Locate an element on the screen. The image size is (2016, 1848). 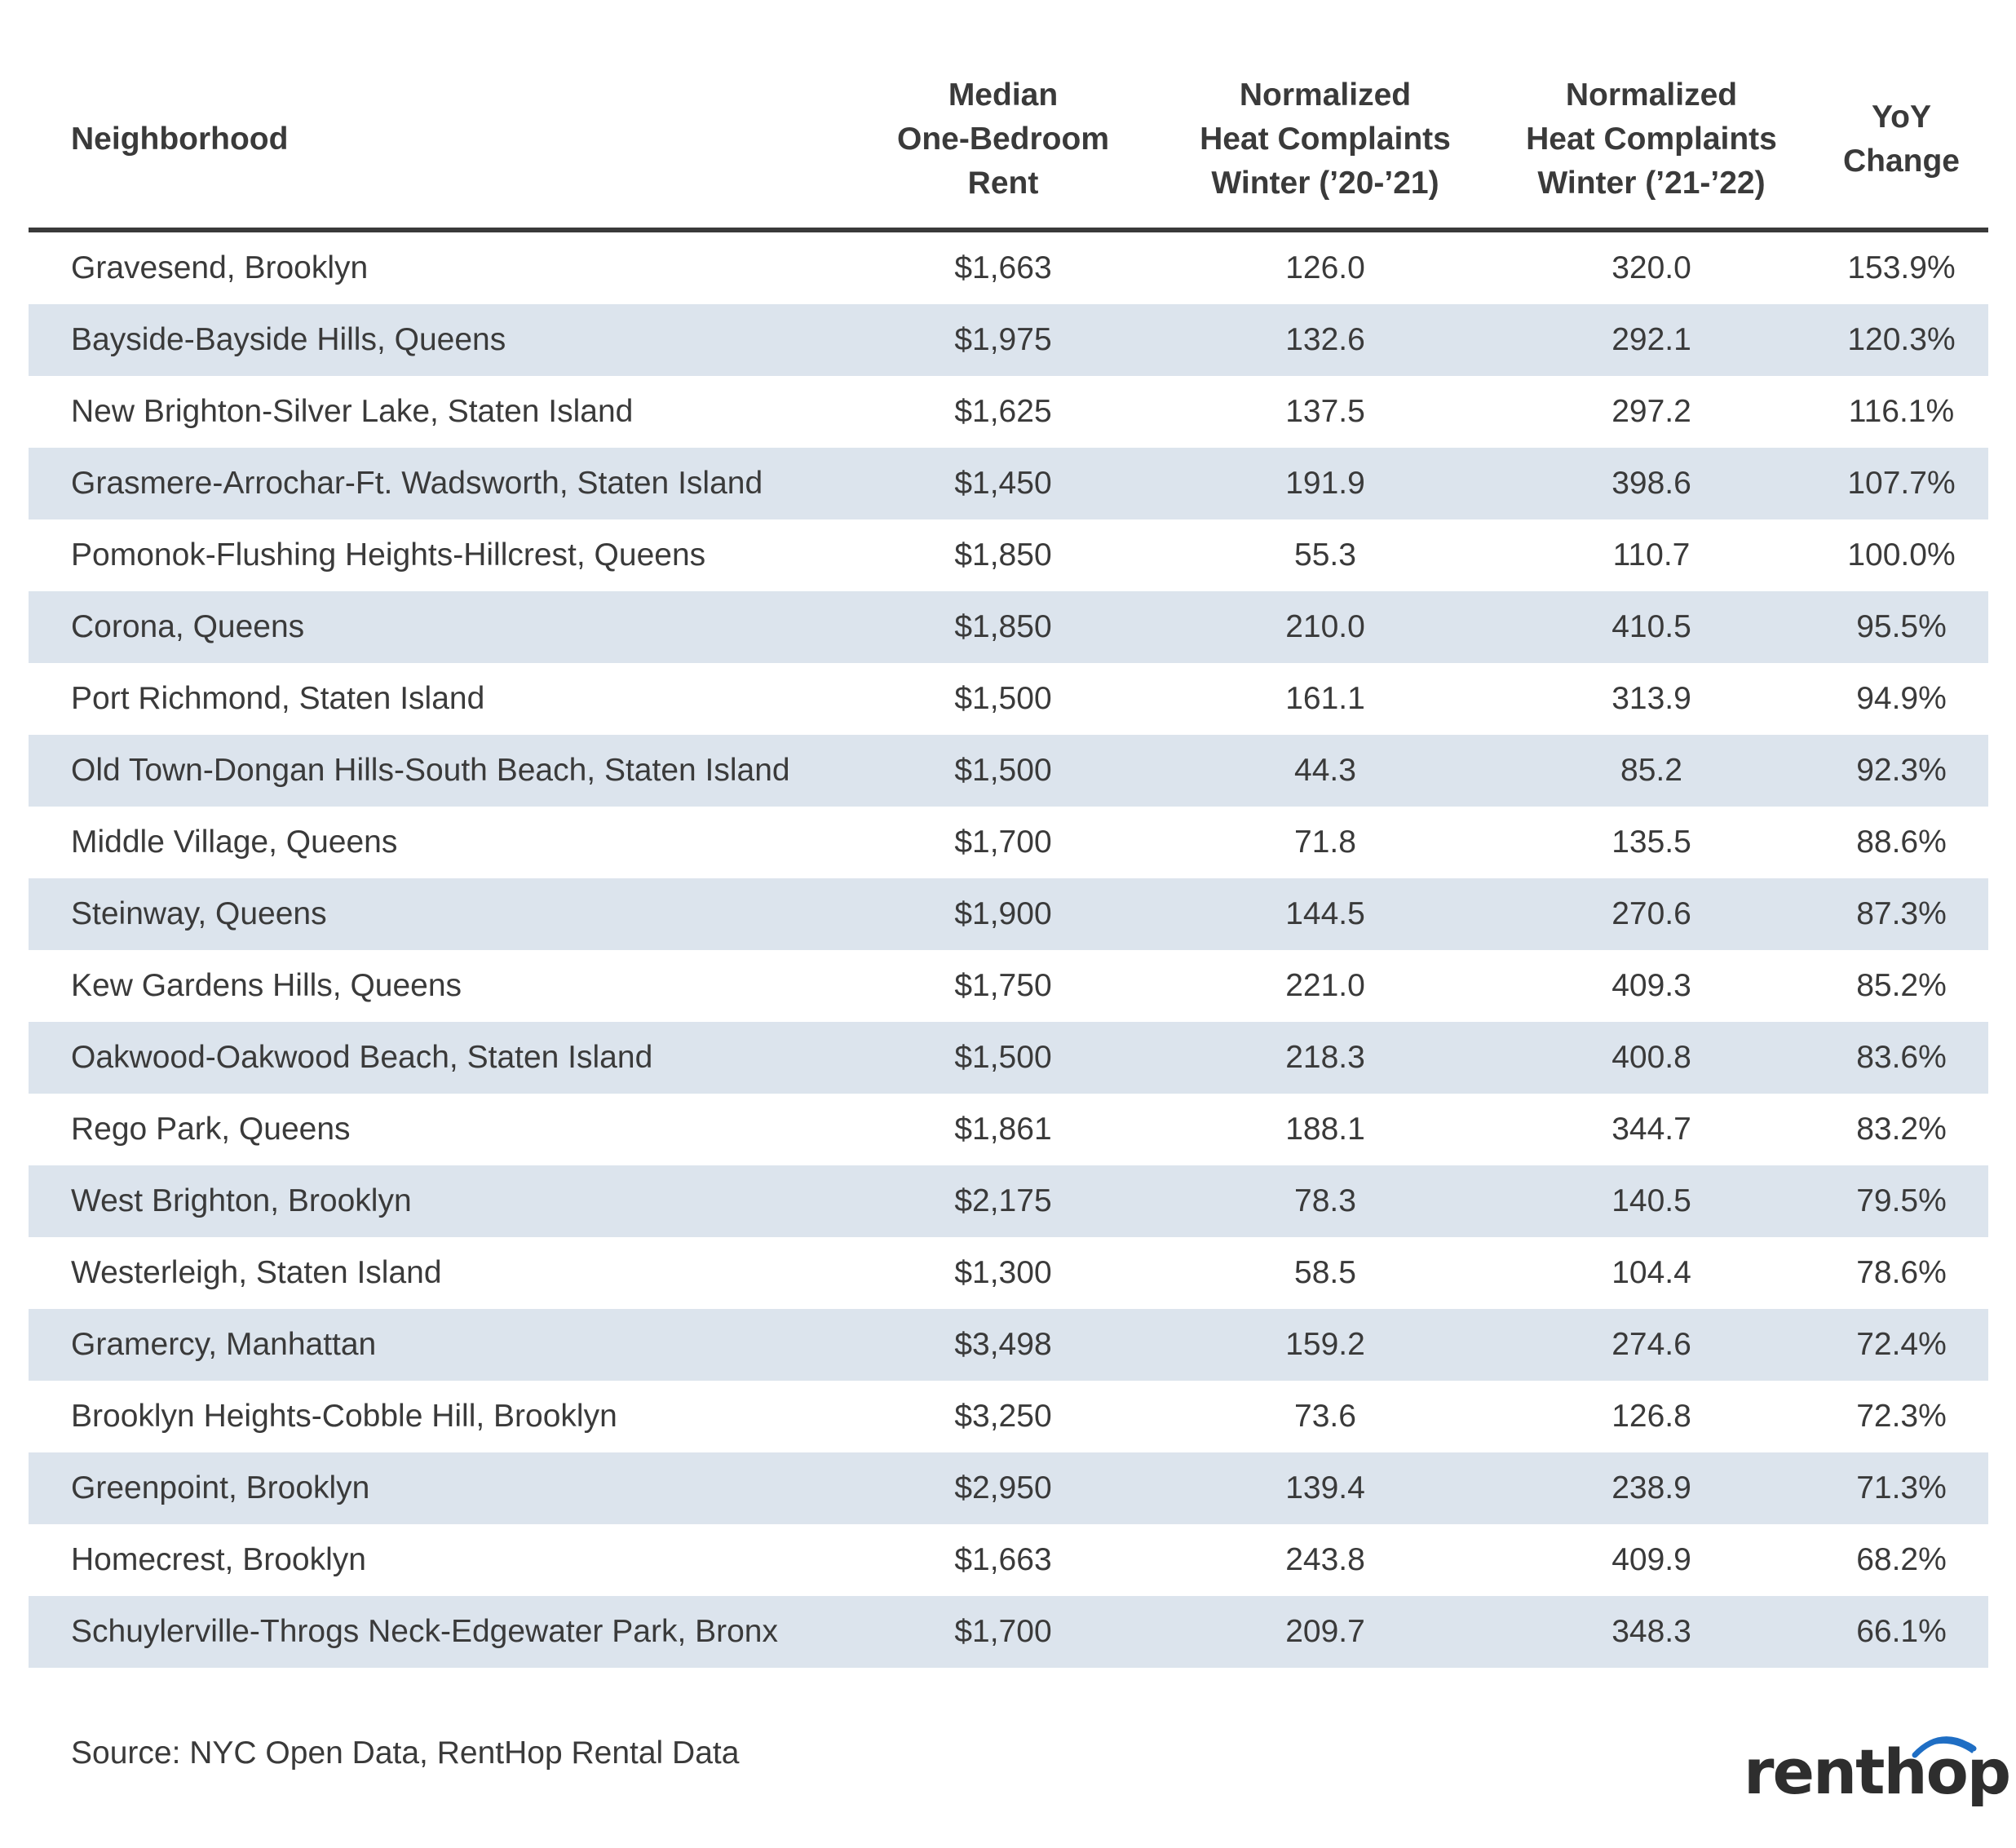
neighborhood-cell: Kew Gardens Hills, Queens is located at coordinates (266, 986).